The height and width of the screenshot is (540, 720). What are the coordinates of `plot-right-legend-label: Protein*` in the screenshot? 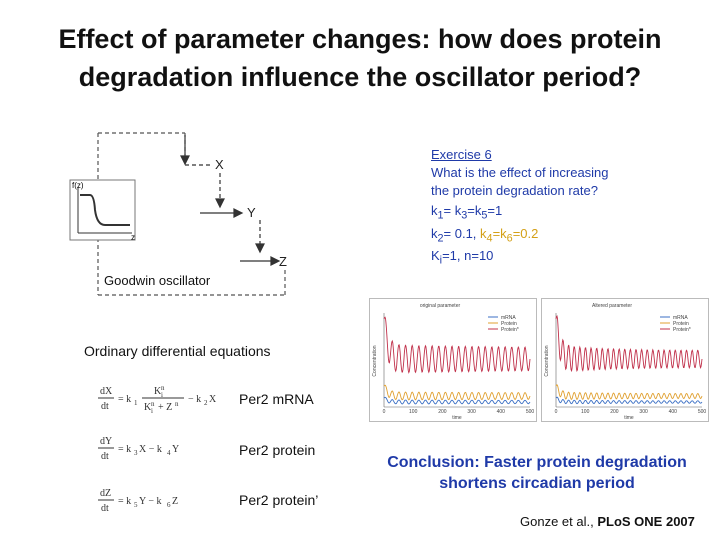 It's located at (682, 330).